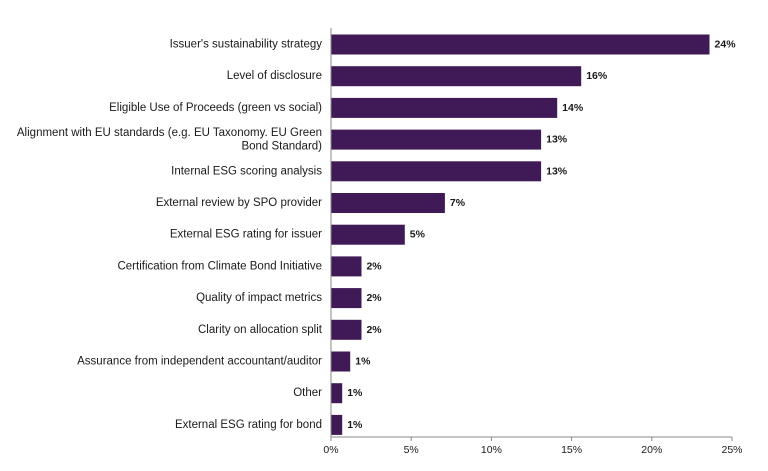 Image resolution: width=768 pixels, height=471 pixels. Describe the element at coordinates (307, 393) in the screenshot. I see `category-label: Other` at that location.